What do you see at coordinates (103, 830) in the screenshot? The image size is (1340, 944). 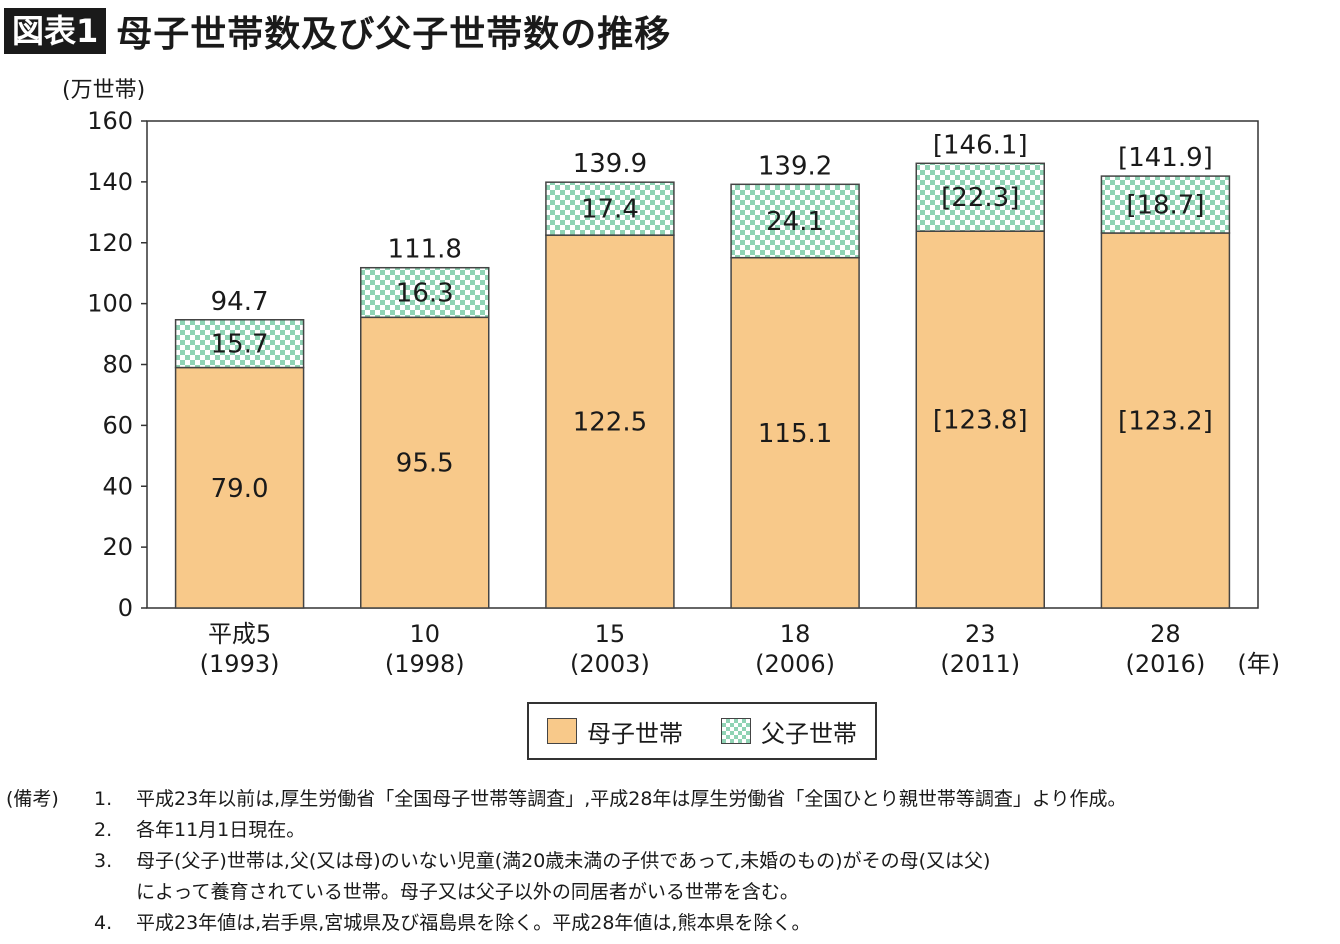 I see `note-number: 2.` at bounding box center [103, 830].